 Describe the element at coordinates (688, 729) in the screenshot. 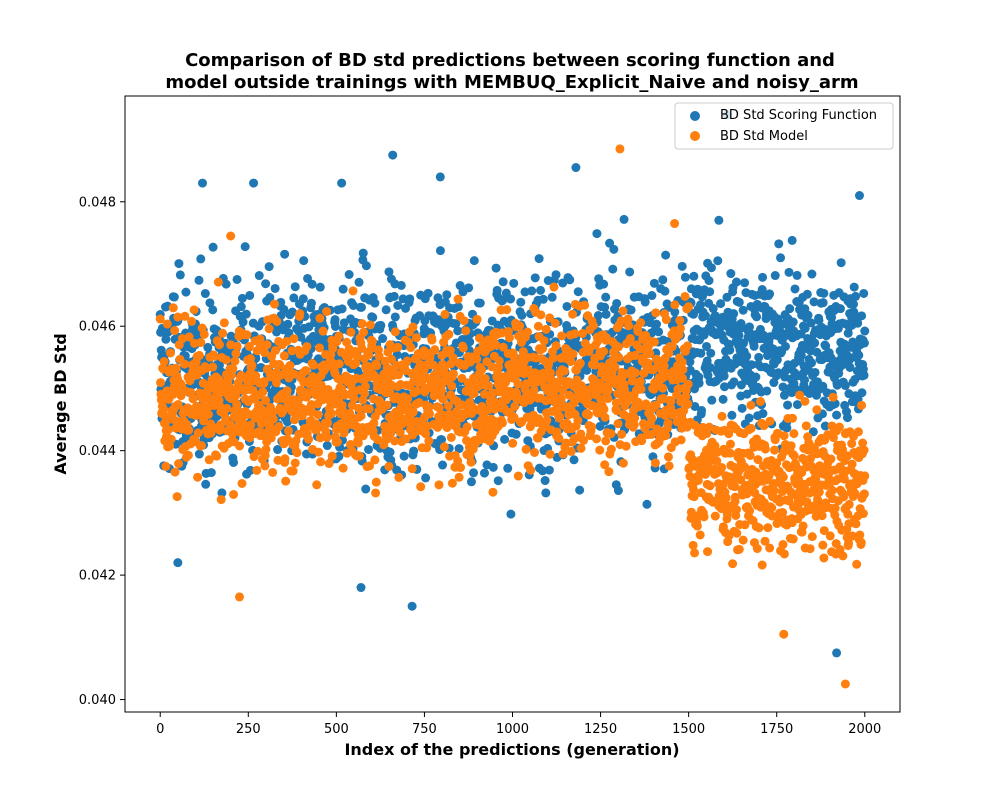

I see `x-tick-label: 1500` at that location.